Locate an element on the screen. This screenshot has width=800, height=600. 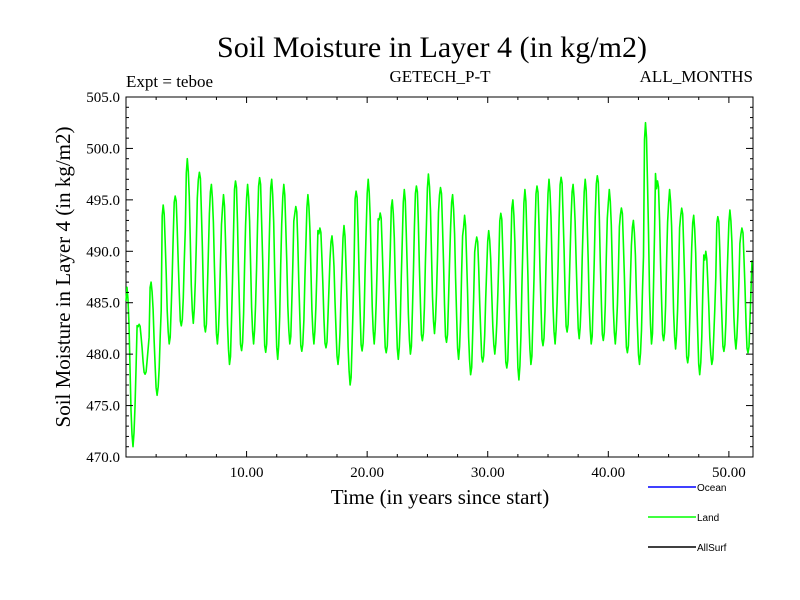
x-tick-label: 20.00 is located at coordinates (367, 473).